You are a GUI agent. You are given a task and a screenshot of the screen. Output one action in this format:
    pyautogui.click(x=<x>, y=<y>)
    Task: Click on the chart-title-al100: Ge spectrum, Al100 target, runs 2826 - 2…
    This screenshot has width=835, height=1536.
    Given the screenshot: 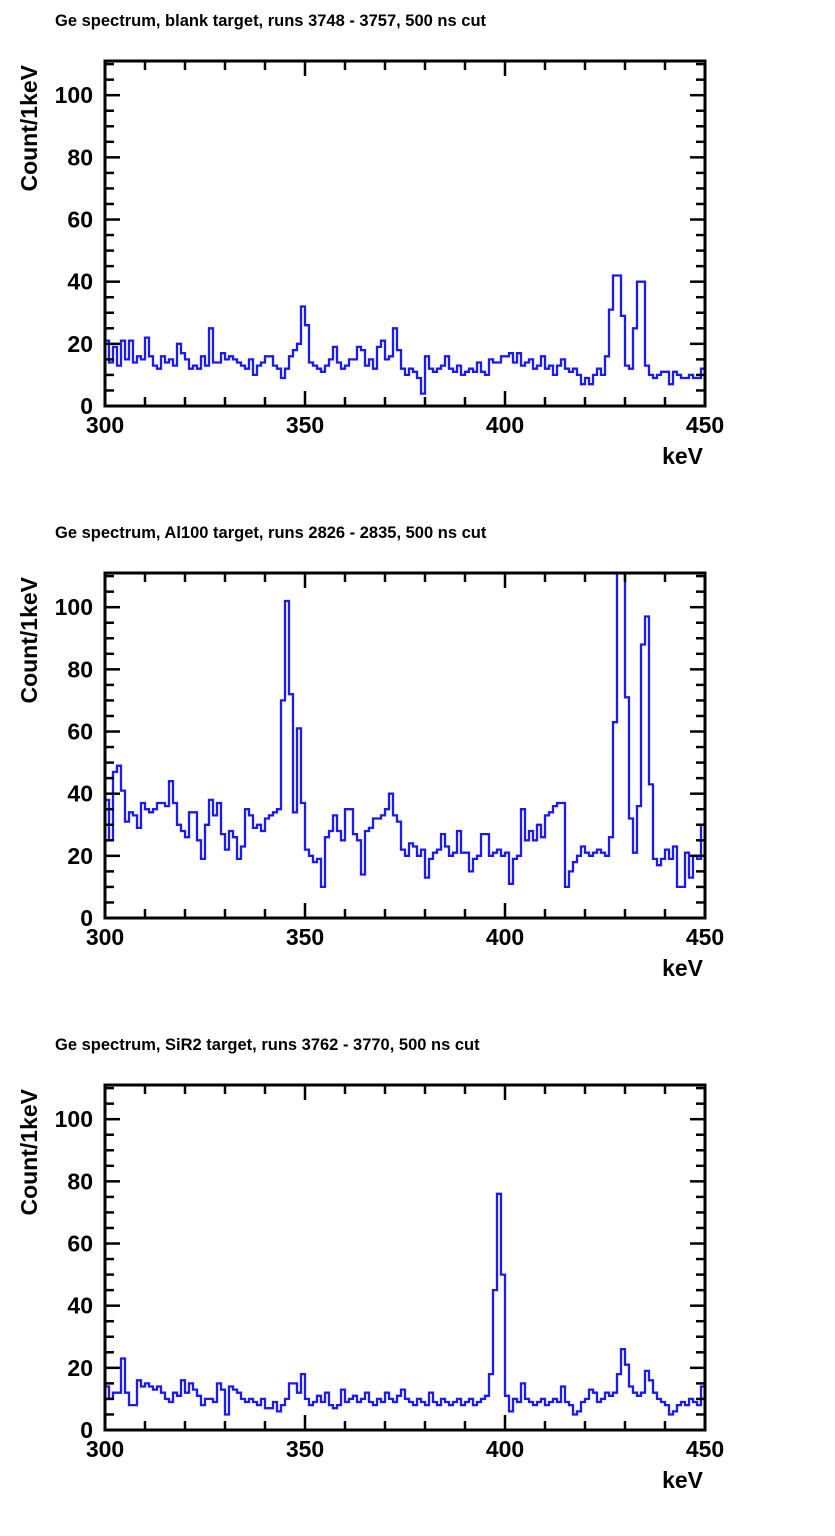 What is the action you would take?
    pyautogui.click(x=271, y=533)
    